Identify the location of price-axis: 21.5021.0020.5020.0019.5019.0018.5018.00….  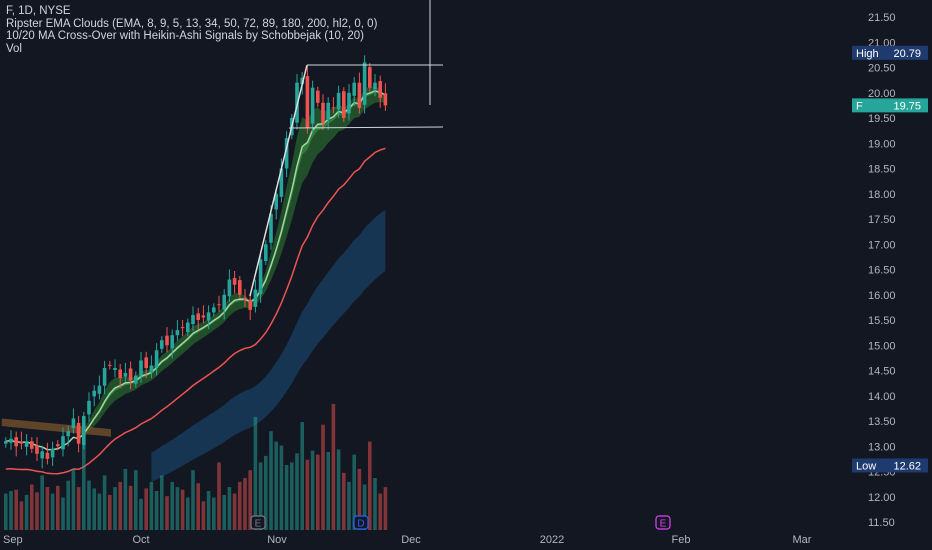
(890, 270).